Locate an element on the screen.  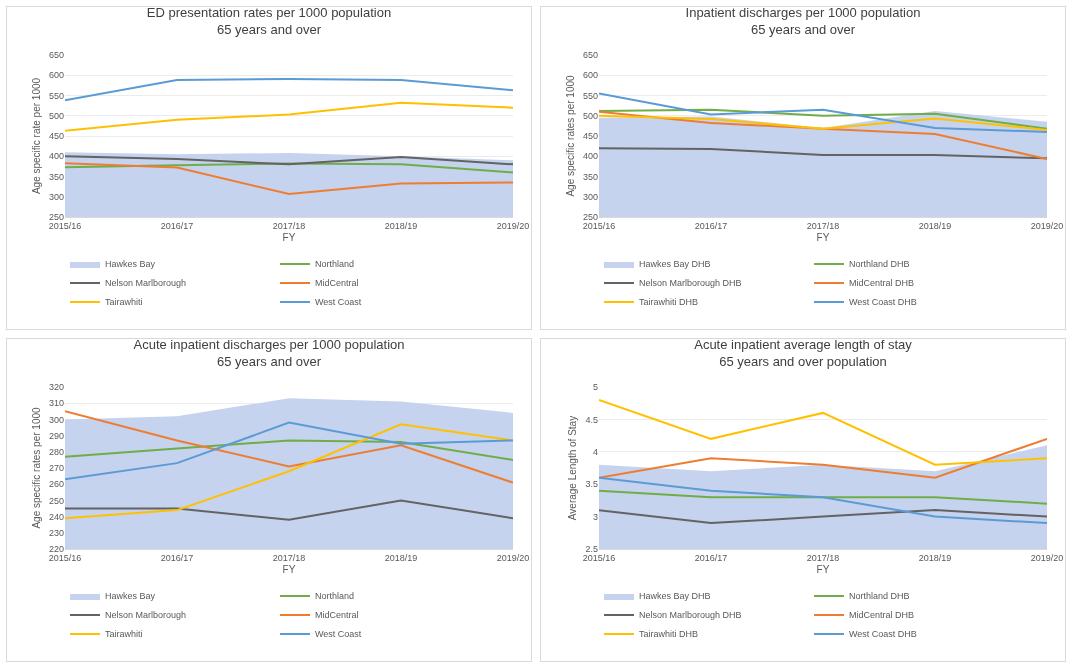
y-tick-label: 650 is located at coordinates (590, 55).